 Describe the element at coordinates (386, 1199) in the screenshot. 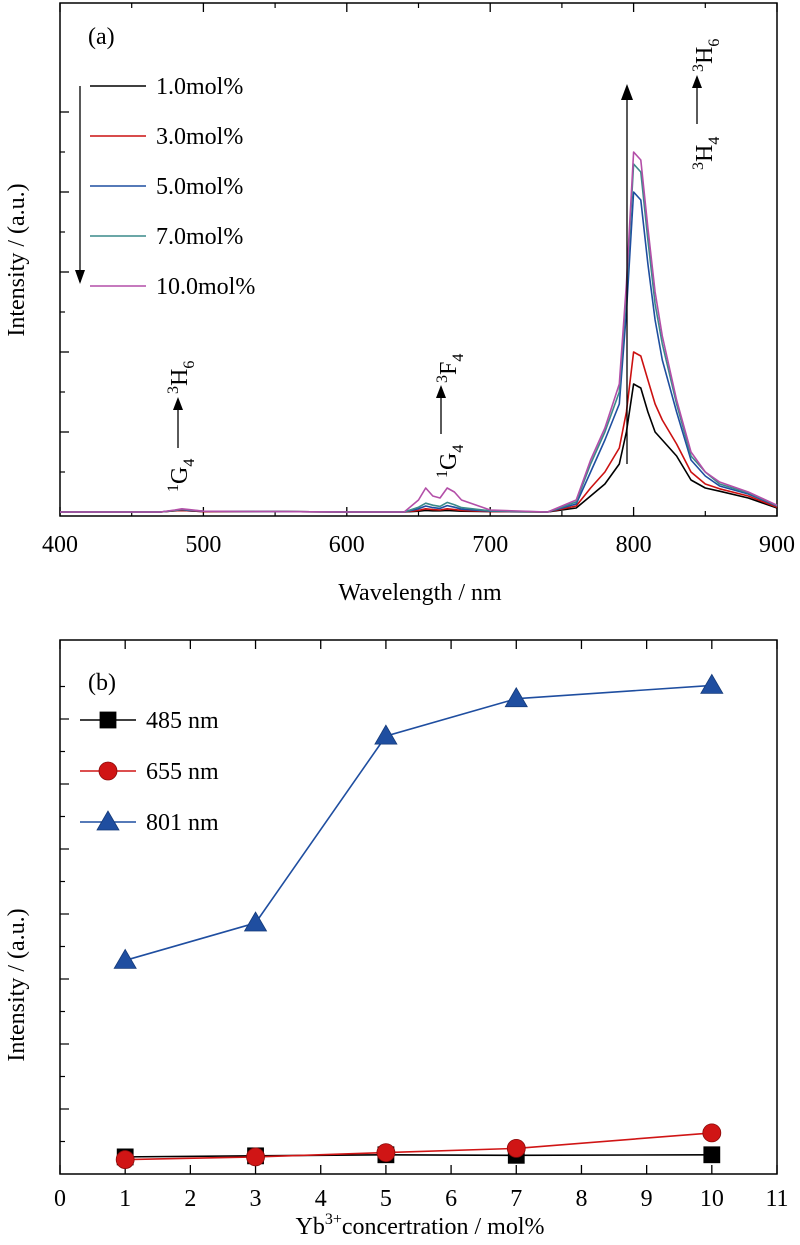

I see `x-tick-label: 5` at that location.